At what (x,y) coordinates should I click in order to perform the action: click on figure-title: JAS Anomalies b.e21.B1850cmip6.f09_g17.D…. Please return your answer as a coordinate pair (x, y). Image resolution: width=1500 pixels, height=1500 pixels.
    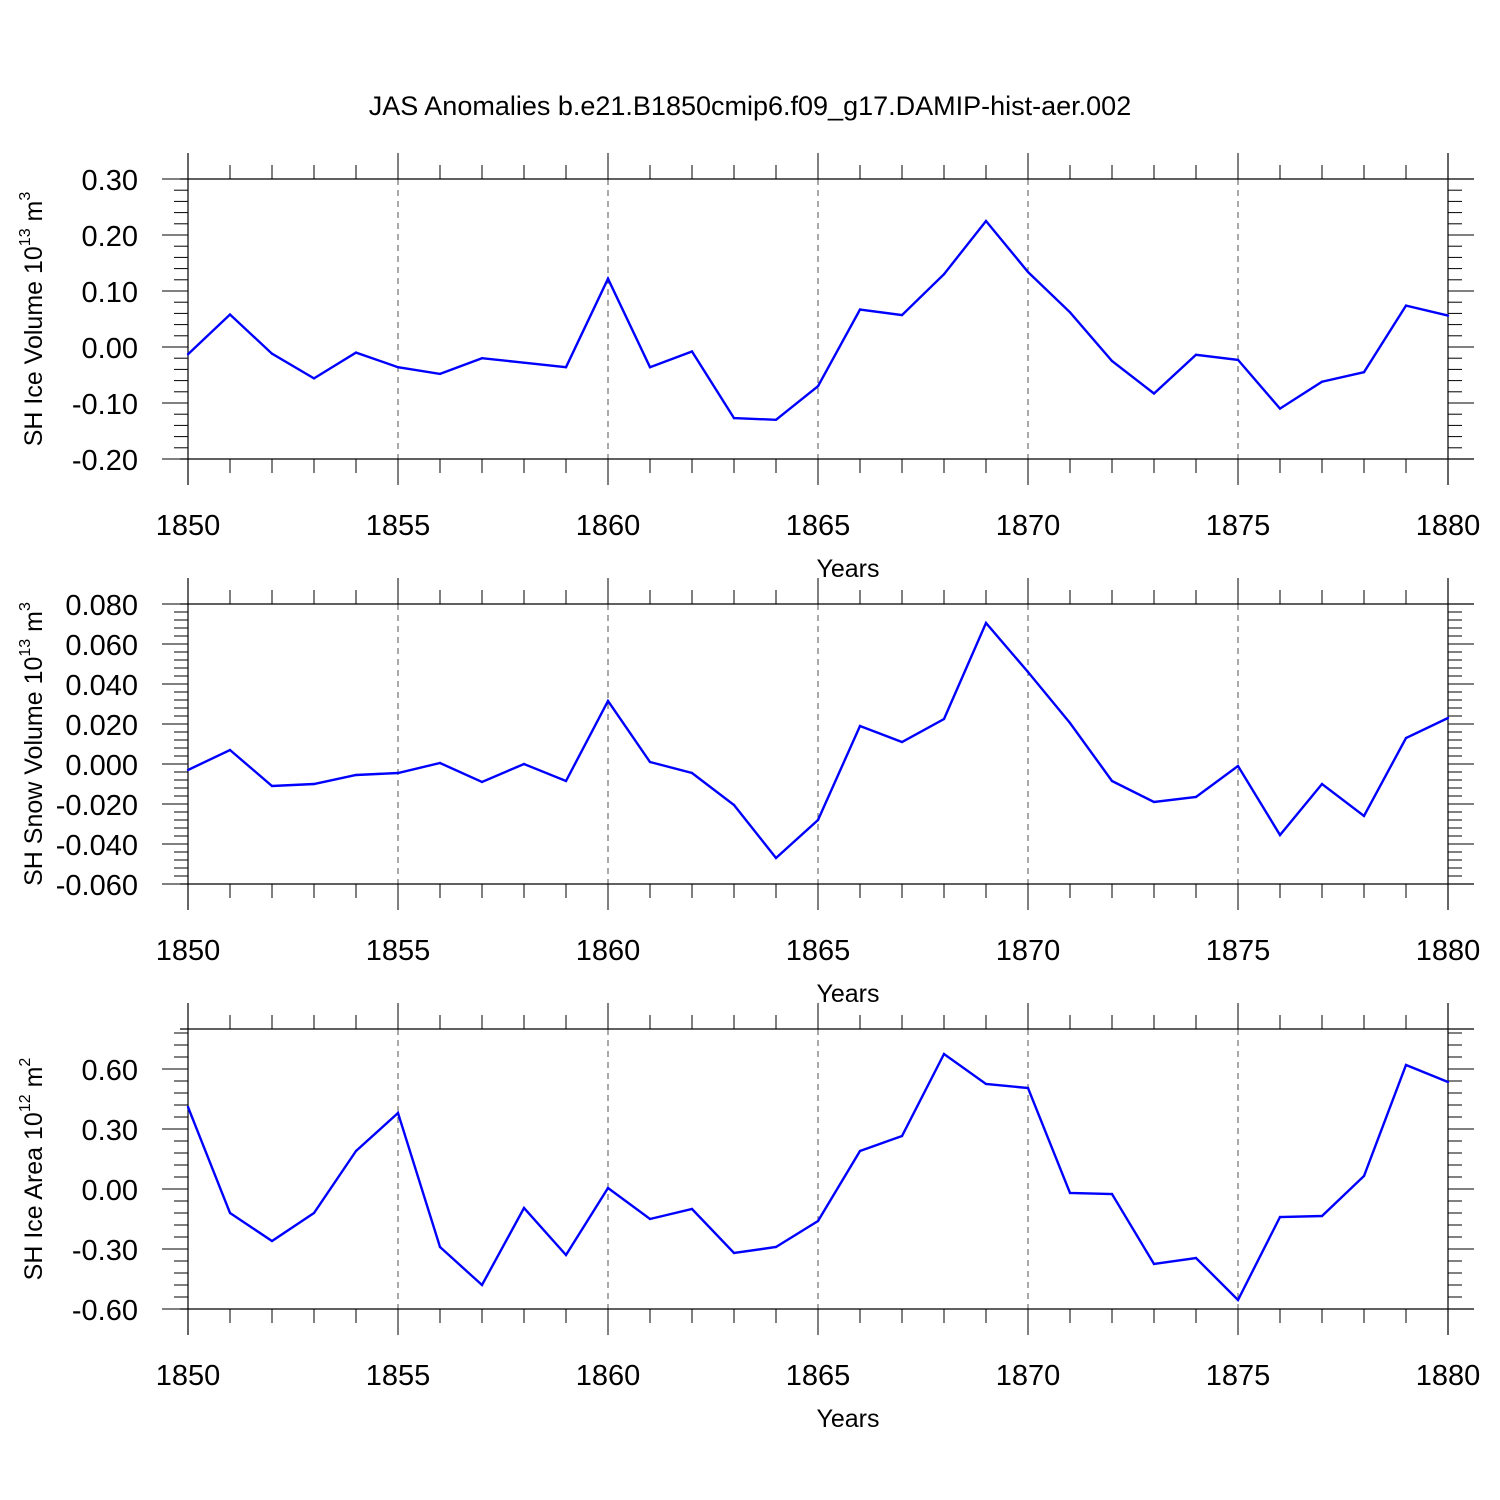
    Looking at the image, I should click on (750, 106).